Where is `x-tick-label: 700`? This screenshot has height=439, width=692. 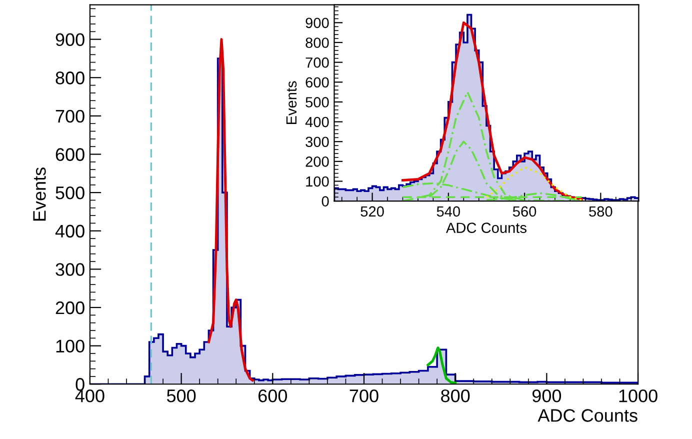 x-tick-label: 700 is located at coordinates (364, 395).